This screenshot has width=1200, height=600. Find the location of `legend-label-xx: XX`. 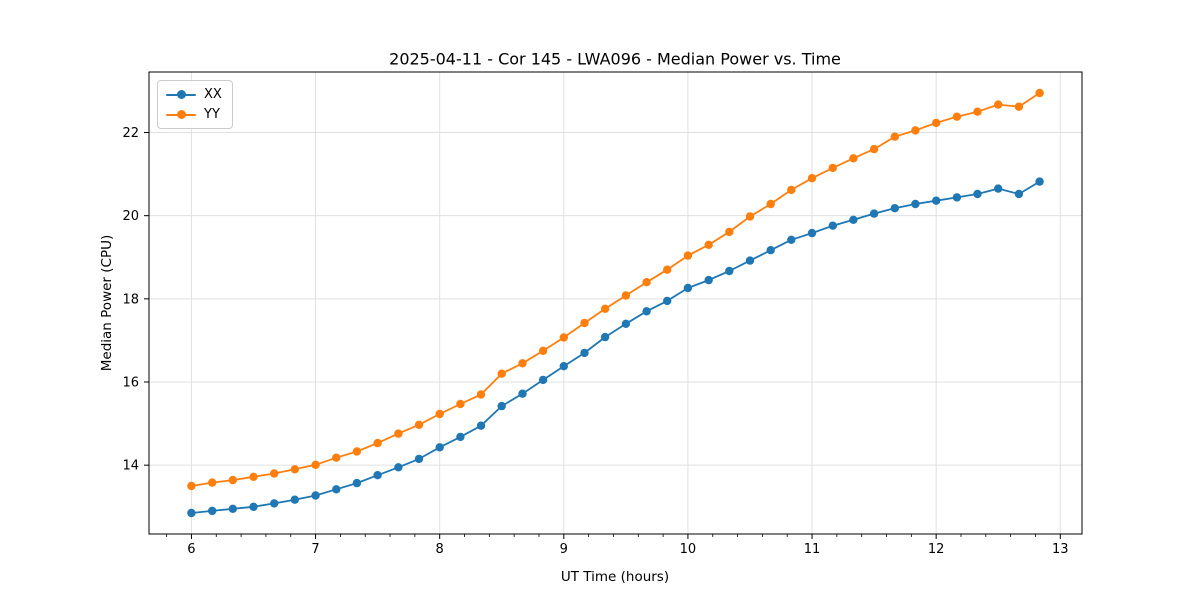

legend-label-xx: XX is located at coordinates (213, 94).